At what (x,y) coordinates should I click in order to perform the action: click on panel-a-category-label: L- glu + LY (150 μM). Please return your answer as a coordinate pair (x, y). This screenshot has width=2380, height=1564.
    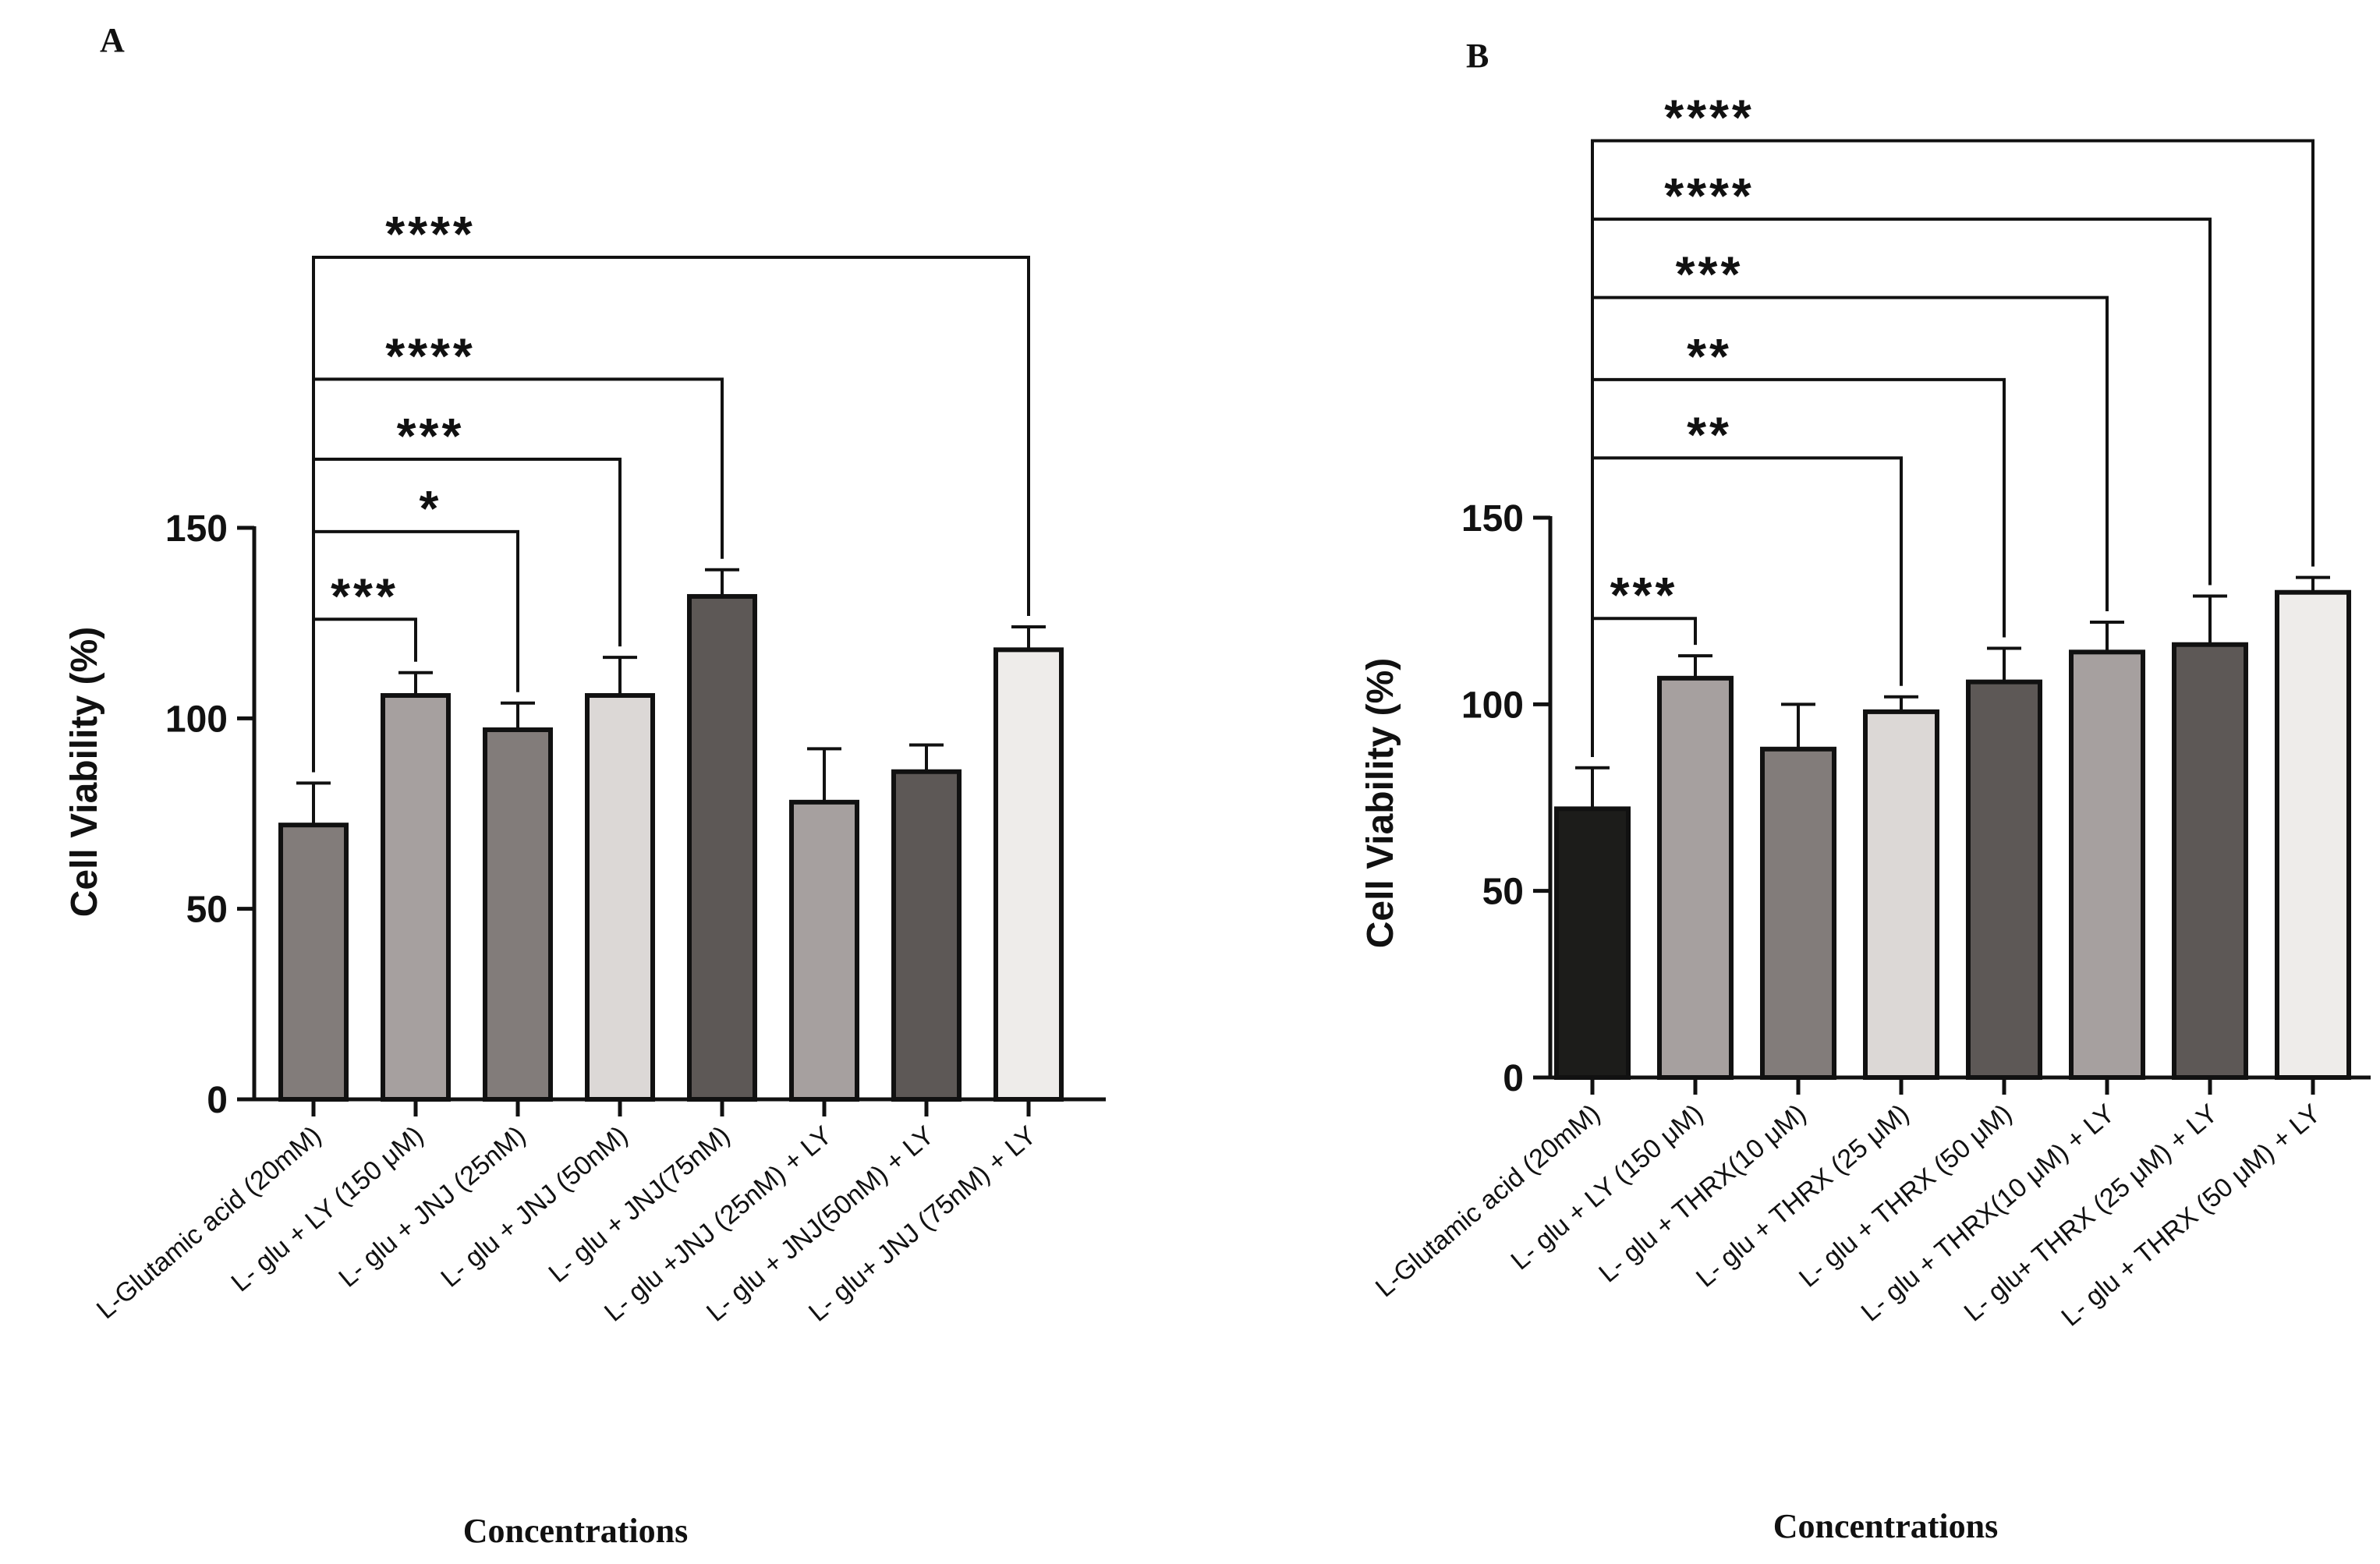
    Looking at the image, I should click on (327, 1208).